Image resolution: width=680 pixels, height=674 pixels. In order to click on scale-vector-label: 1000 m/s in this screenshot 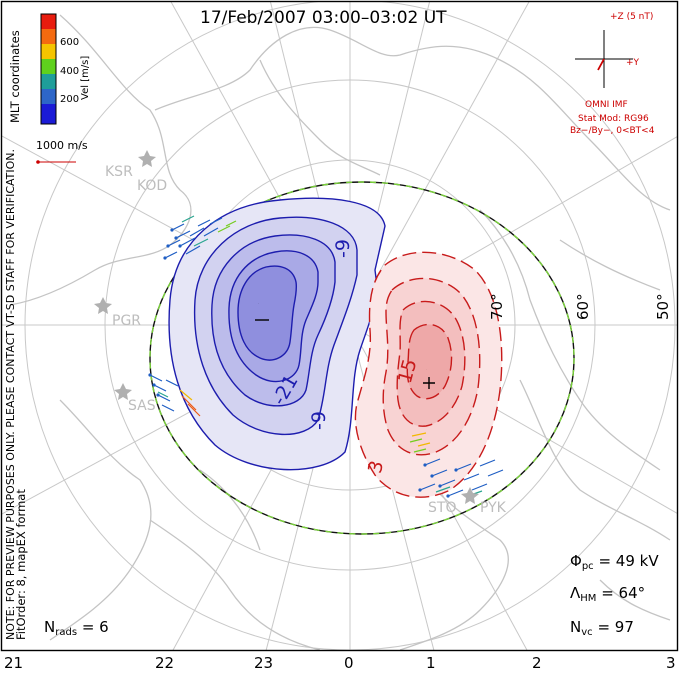, I will do `click(62, 145)`.